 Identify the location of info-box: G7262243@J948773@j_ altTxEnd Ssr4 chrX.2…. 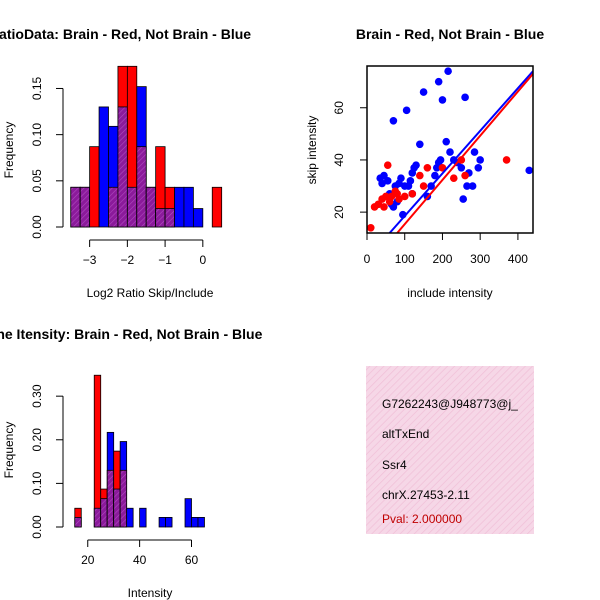
(450, 450).